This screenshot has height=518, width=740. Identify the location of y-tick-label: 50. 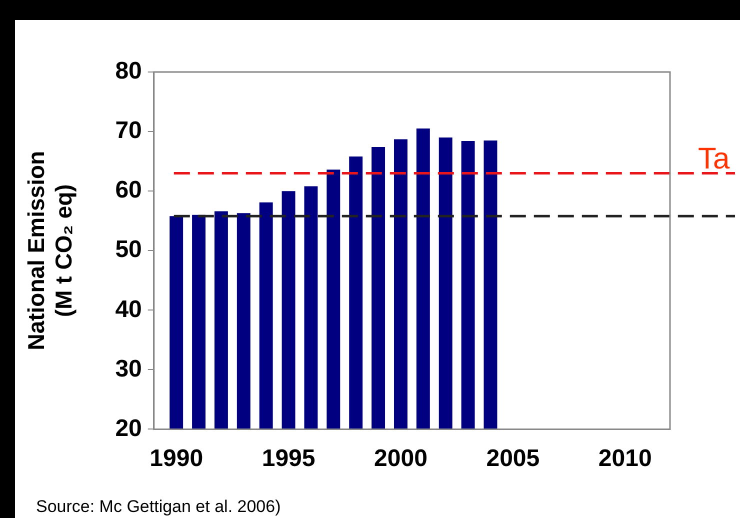
(128, 250).